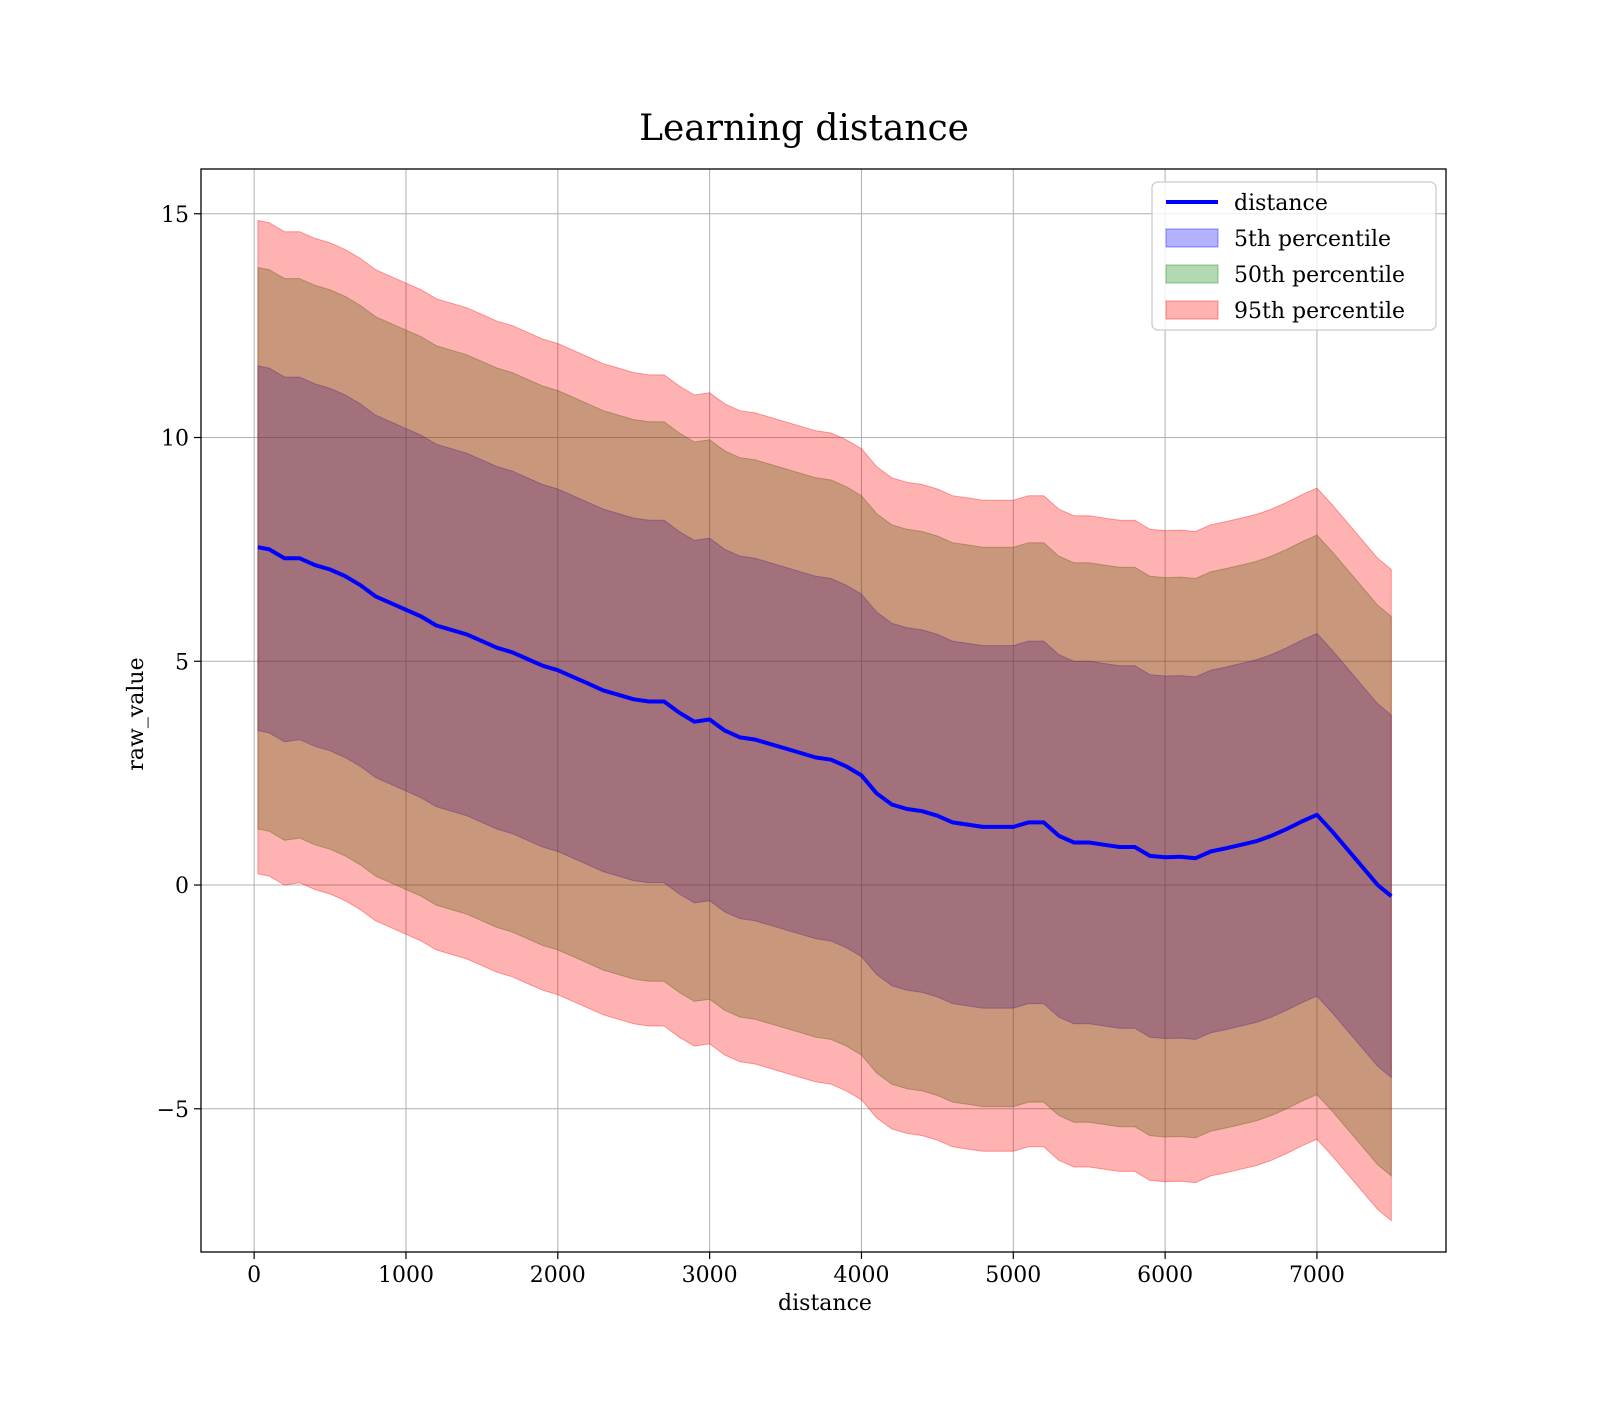  Describe the element at coordinates (175, 215) in the screenshot. I see `y-tick-label: 15` at that location.